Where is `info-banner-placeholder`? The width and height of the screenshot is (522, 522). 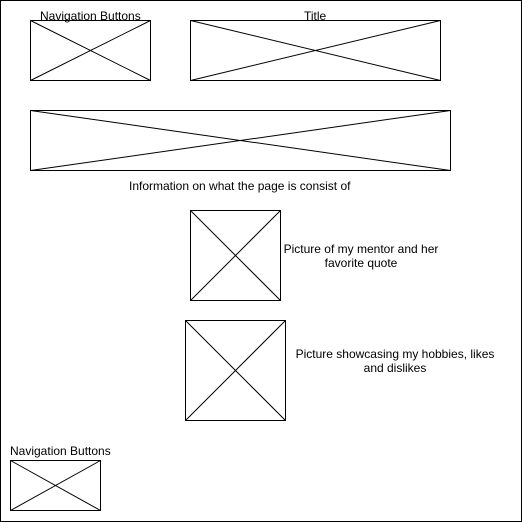
info-banner-placeholder is located at coordinates (240, 140).